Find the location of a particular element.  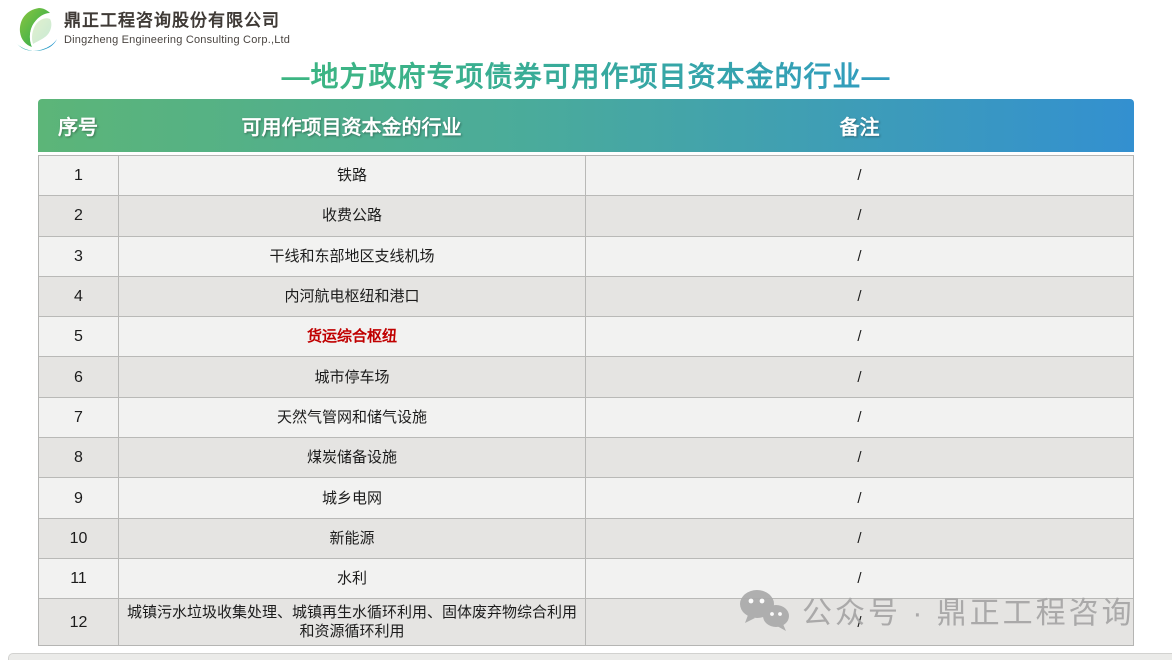

header-serial-number: 序号 is located at coordinates (78, 128).